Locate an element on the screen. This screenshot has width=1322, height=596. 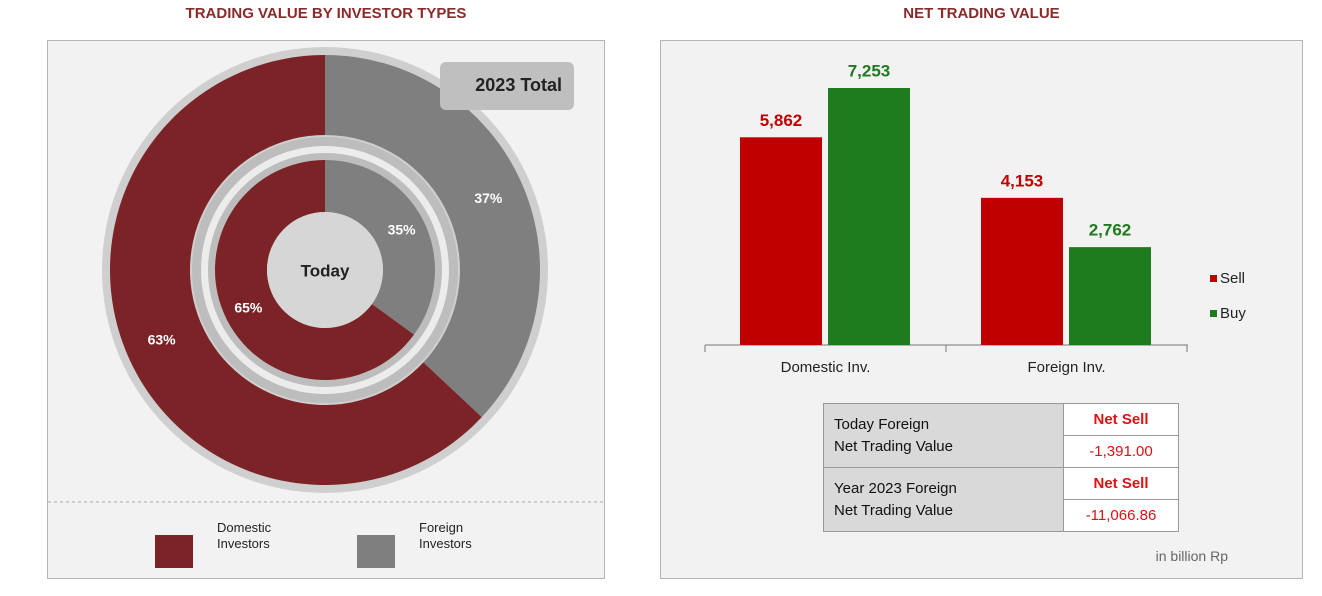
x-tick-label: Foreign Inv. is located at coordinates (1066, 367).